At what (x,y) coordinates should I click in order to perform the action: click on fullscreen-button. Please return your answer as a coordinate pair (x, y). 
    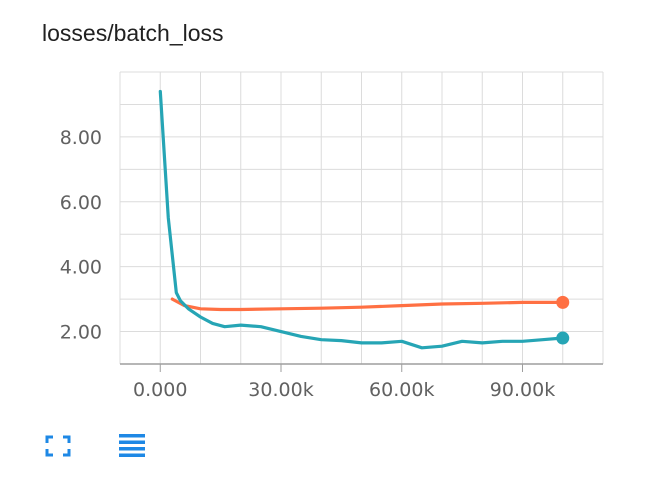
    Looking at the image, I should click on (58, 446).